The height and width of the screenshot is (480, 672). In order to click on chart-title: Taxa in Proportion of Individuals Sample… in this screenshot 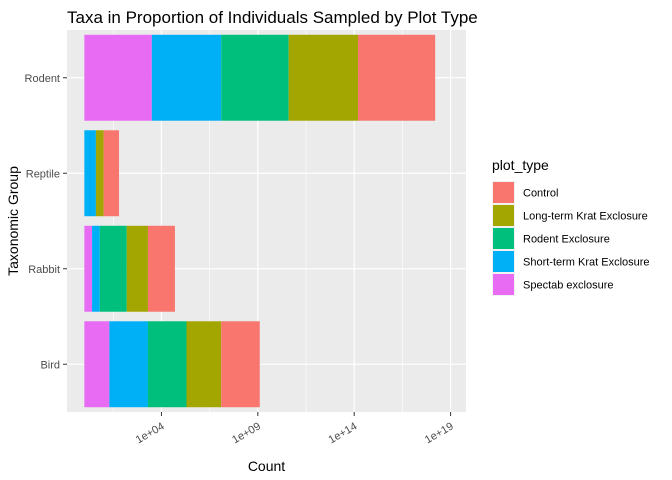, I will do `click(272, 17)`.